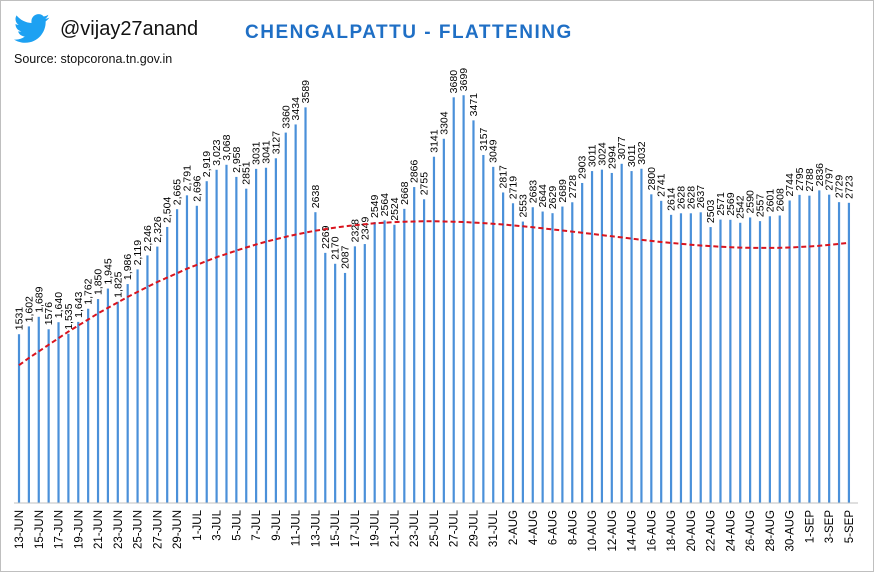 Image resolution: width=874 pixels, height=572 pixels. Describe the element at coordinates (40, 529) in the screenshot. I see `x-tick-label: 15-JUN` at that location.